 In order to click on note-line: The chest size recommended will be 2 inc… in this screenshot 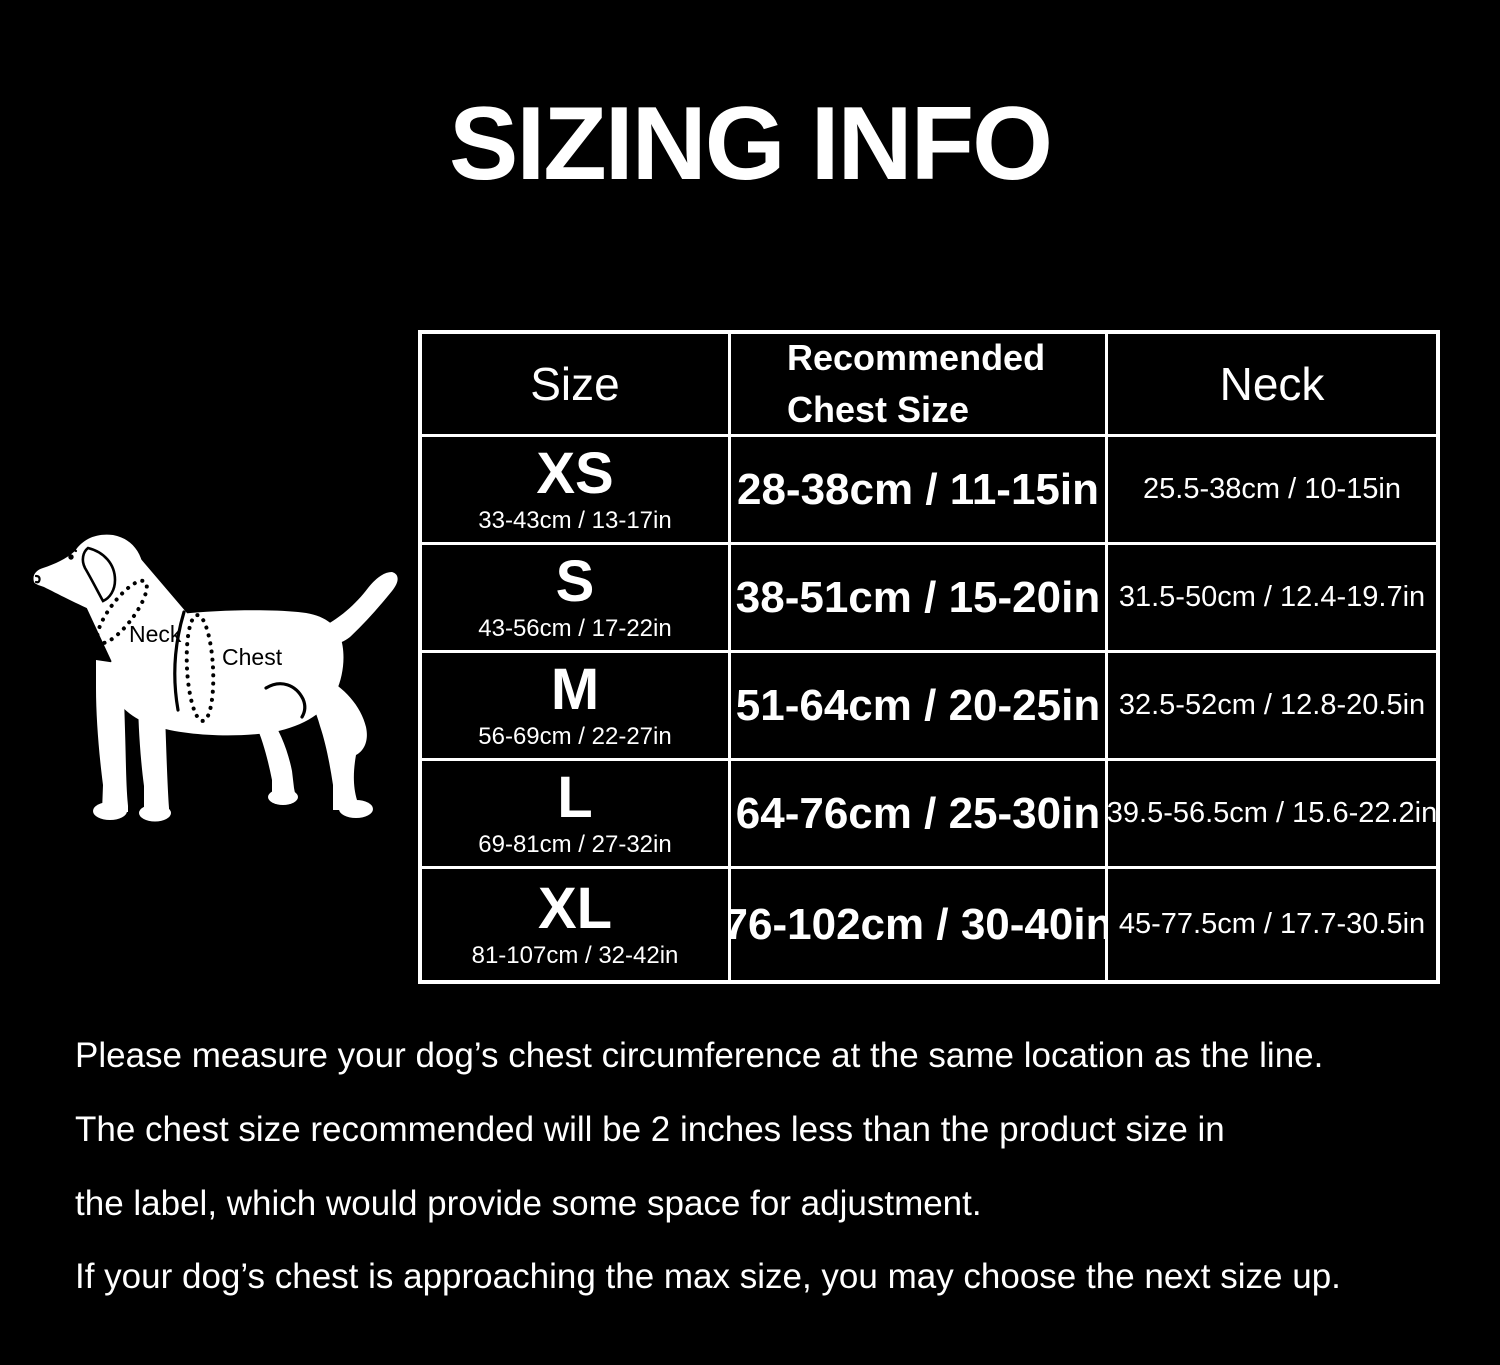, I will do `click(650, 1129)`.